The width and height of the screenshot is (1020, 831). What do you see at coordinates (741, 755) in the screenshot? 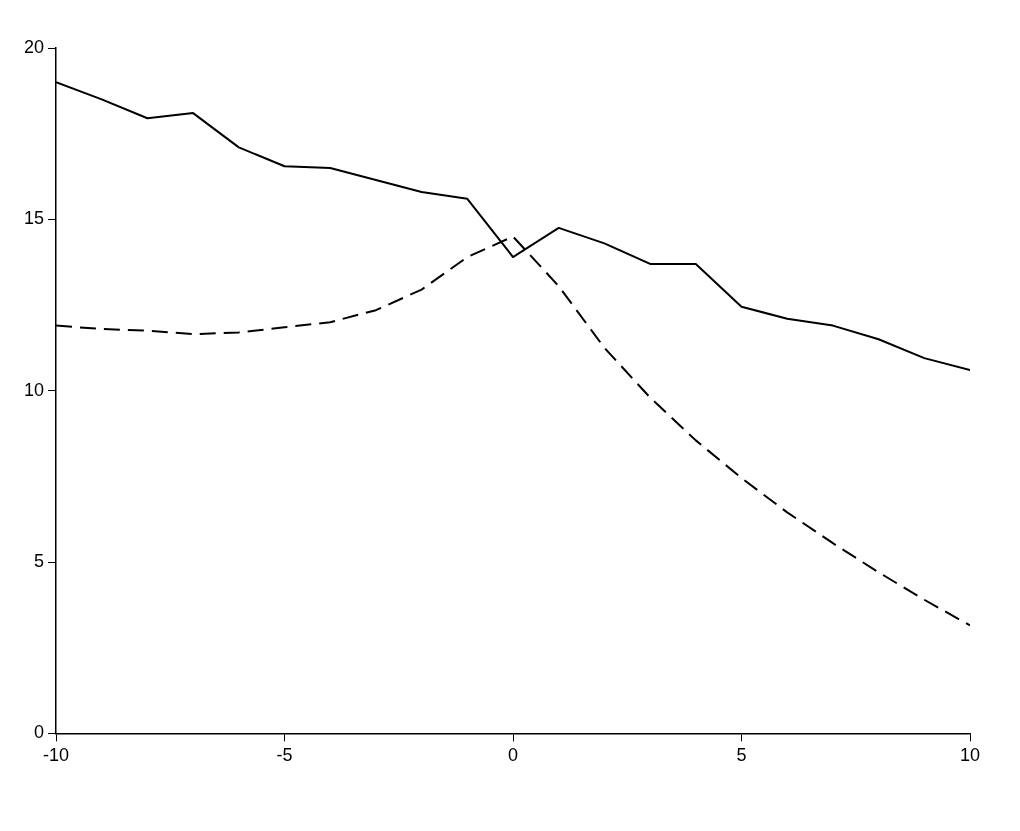
I see `x-tick-label: 5` at bounding box center [741, 755].